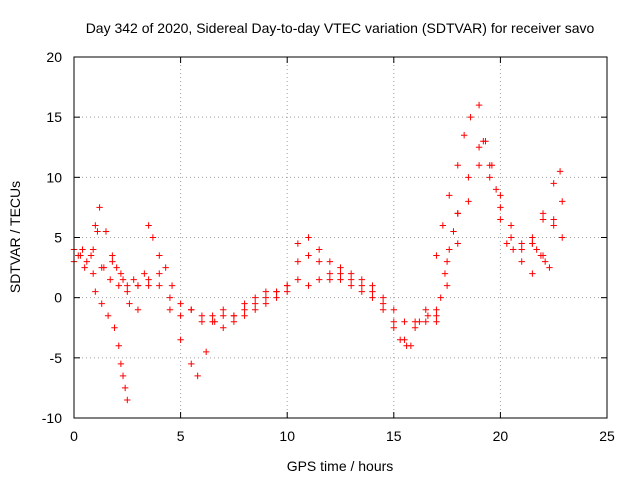 This screenshot has width=640, height=480. Describe the element at coordinates (58, 298) in the screenshot. I see `y-tick-label: 0` at that location.